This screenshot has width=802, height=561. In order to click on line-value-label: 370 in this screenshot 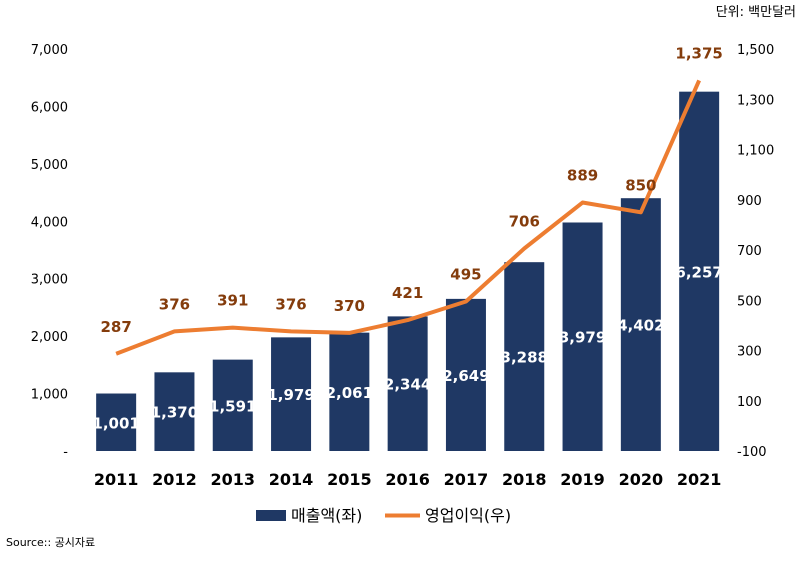, I will do `click(349, 306)`.